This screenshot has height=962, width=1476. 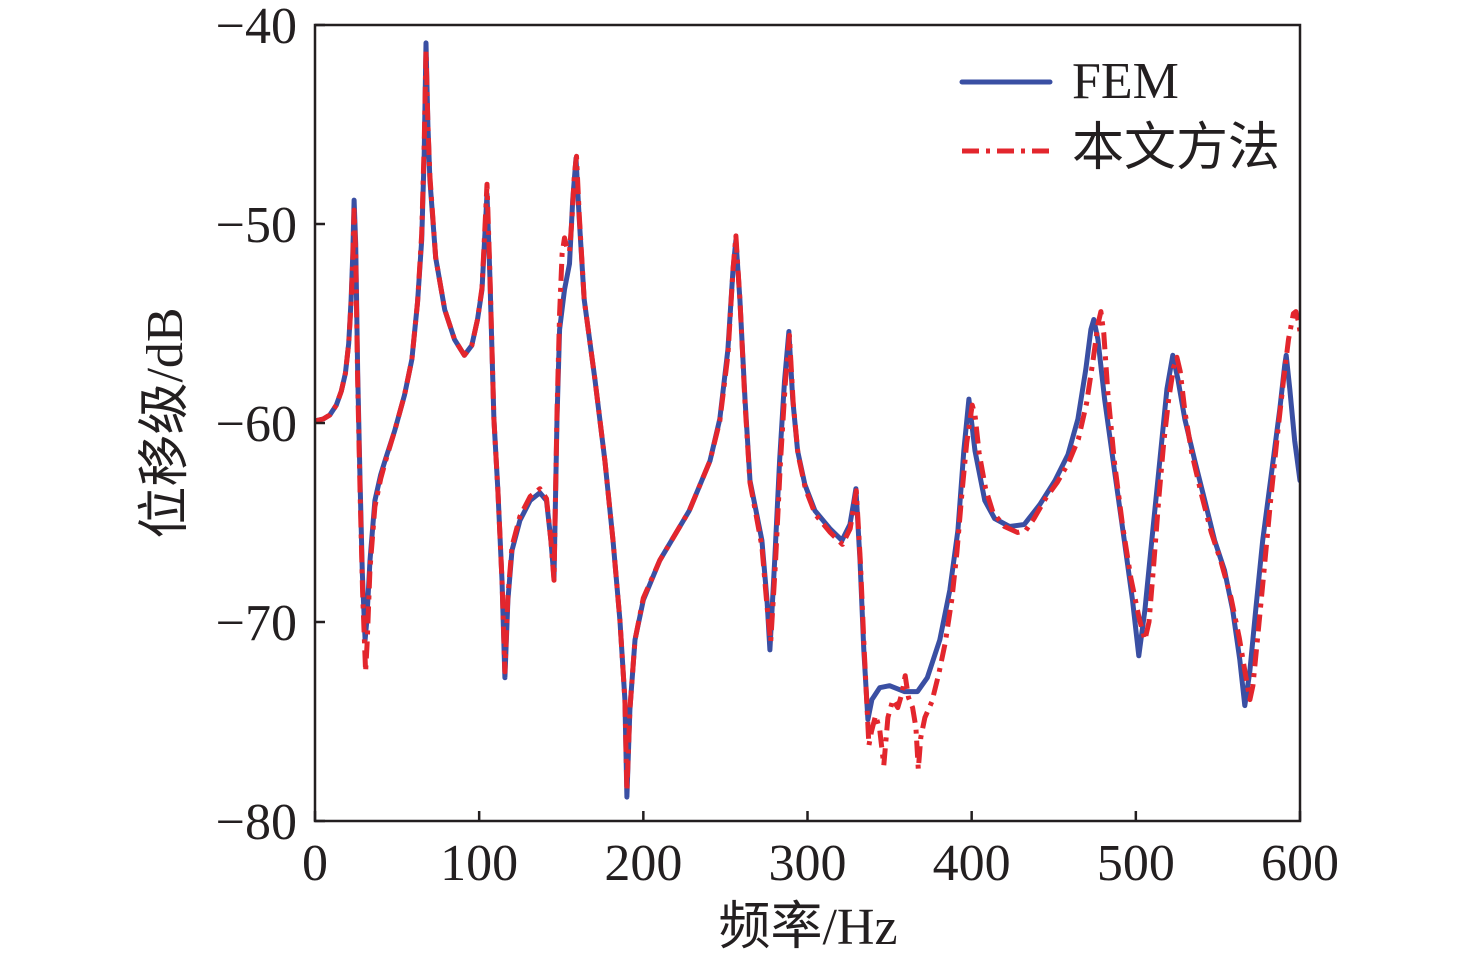 I want to click on x-tick-label: 600, so click(x=1300, y=863).